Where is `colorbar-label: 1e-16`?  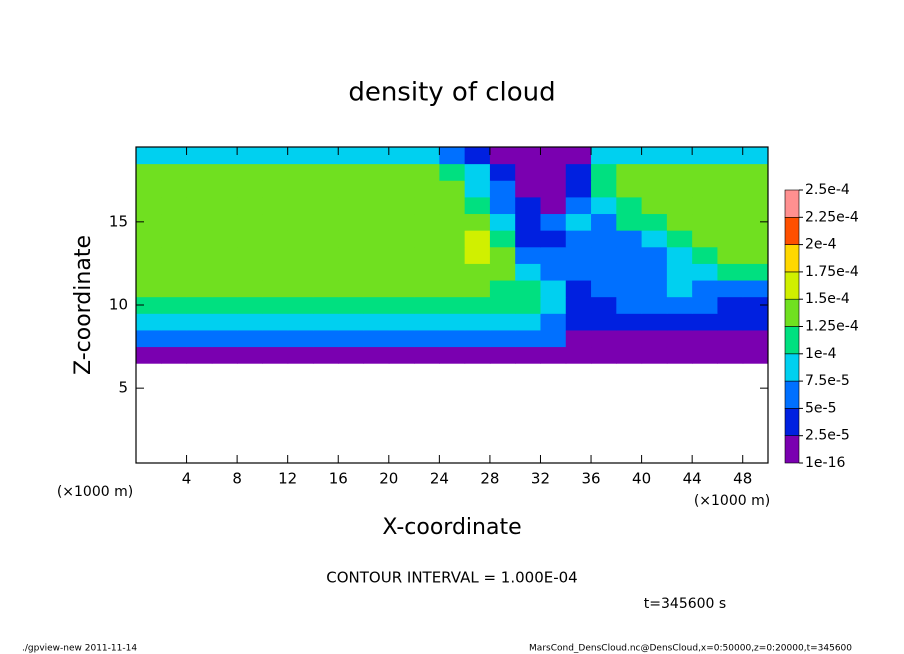 colorbar-label: 1e-16 is located at coordinates (825, 463).